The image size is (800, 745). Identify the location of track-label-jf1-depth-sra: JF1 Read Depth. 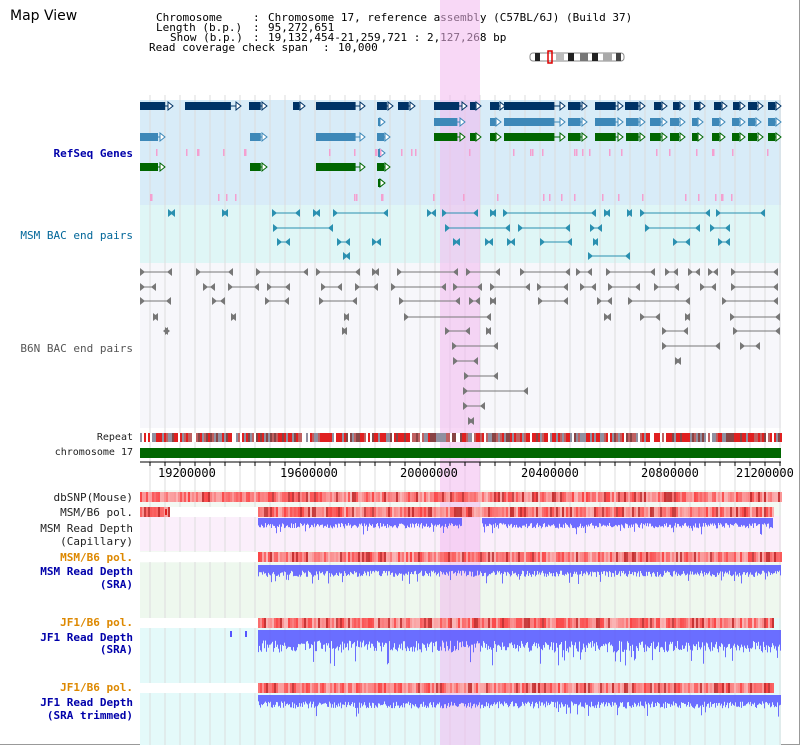
(86, 637).